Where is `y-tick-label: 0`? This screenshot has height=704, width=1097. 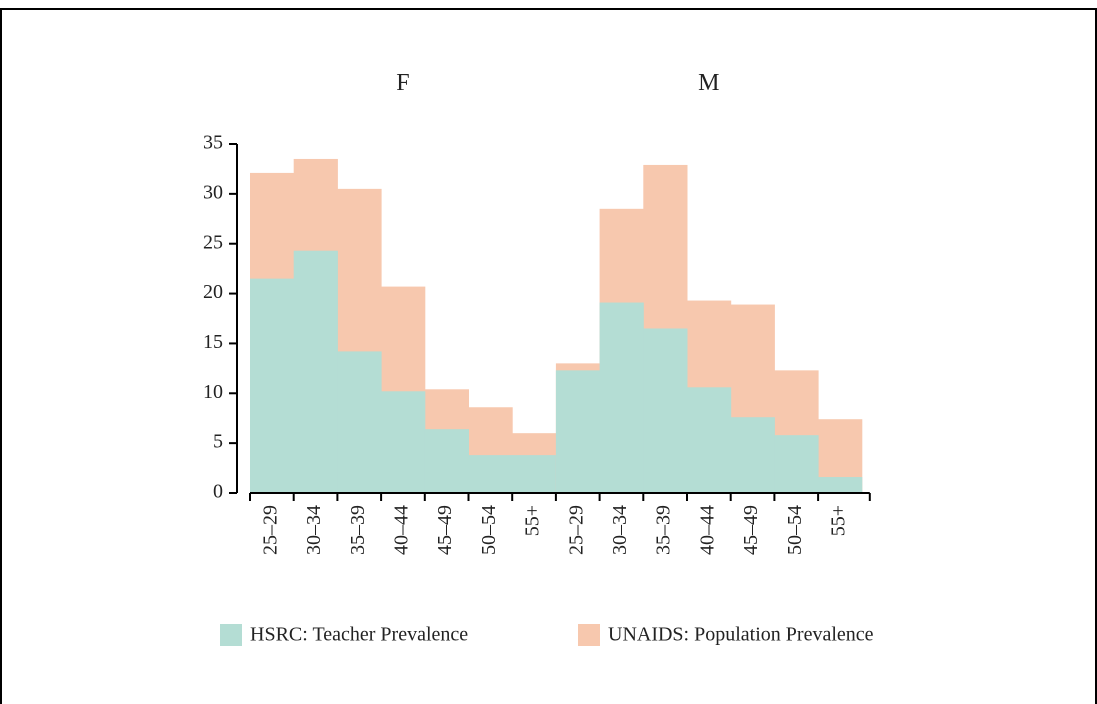
y-tick-label: 0 is located at coordinates (218, 492).